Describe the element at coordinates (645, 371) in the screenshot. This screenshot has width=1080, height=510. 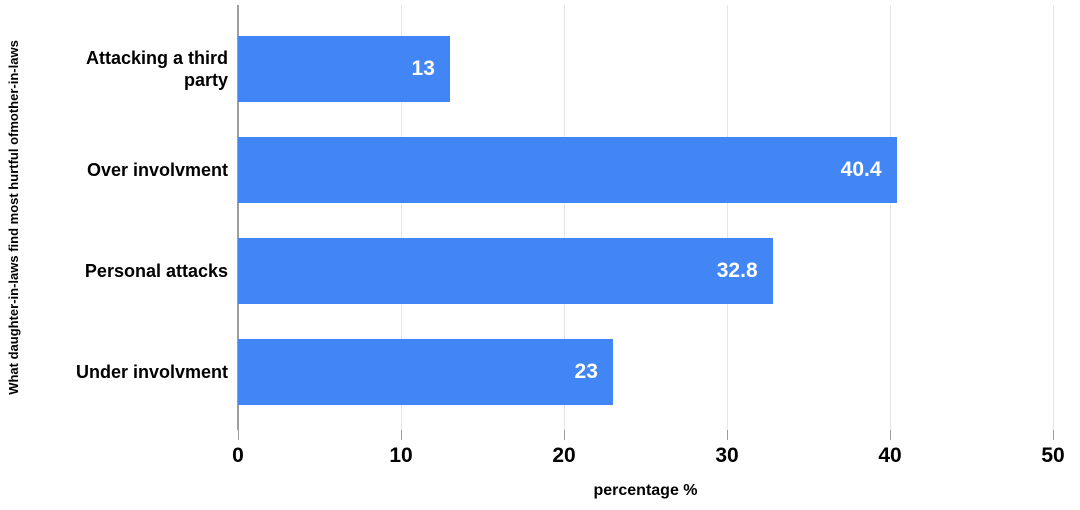
I see `bar-band: 23` at that location.